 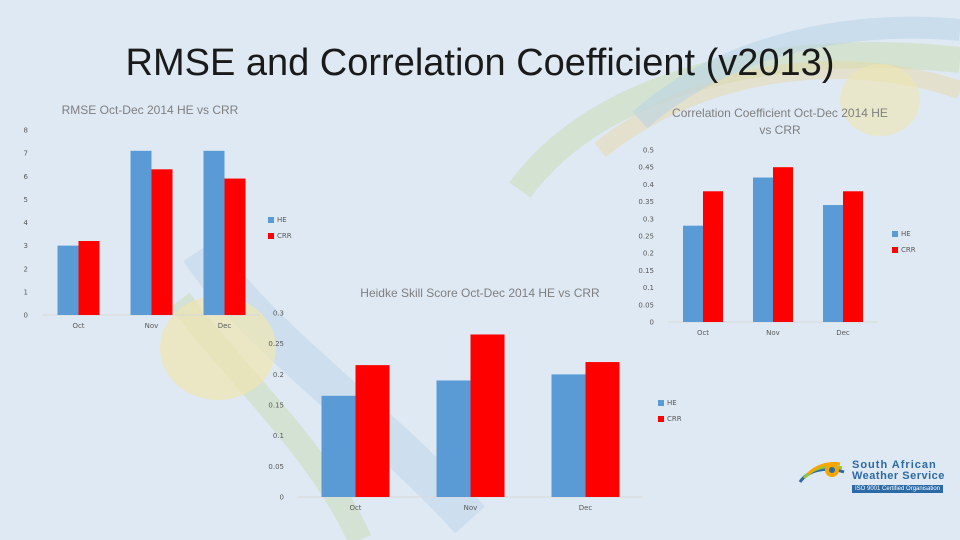 What do you see at coordinates (648, 151) in the screenshot?
I see `y-tick-label: 0.5` at bounding box center [648, 151].